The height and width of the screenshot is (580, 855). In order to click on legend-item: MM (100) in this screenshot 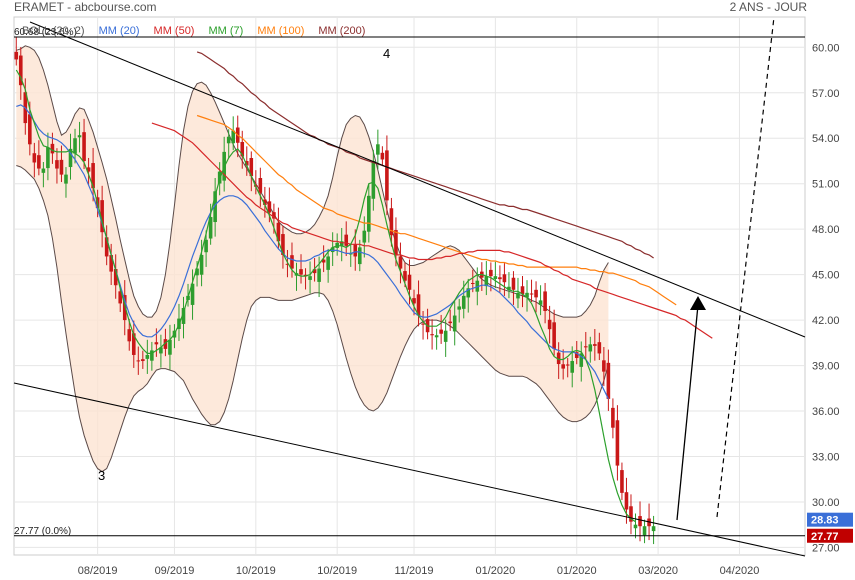, I will do `click(280, 31)`.